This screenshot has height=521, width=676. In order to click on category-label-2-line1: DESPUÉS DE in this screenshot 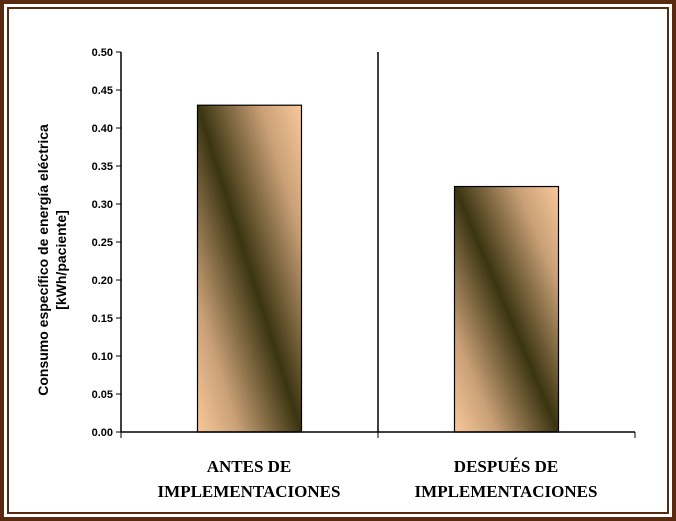, I will do `click(506, 466)`.